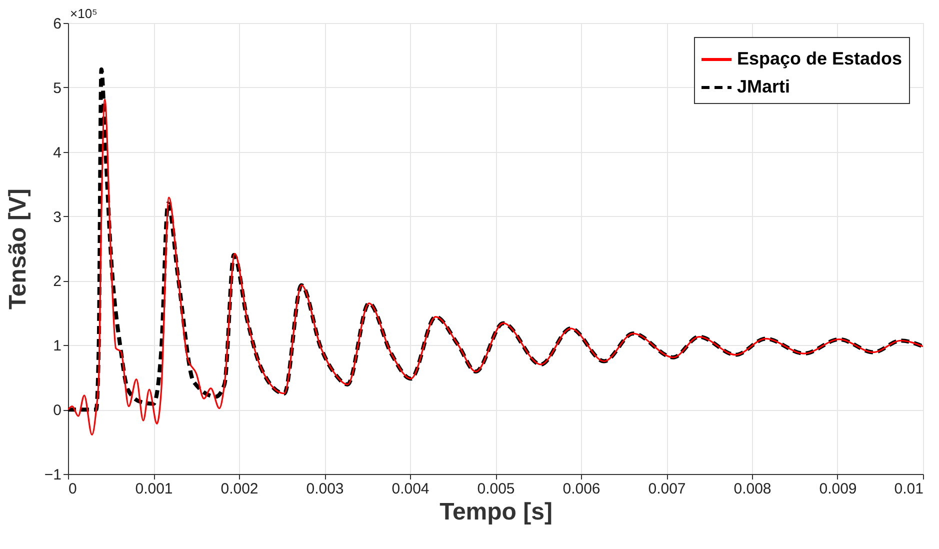 The image size is (939, 549). What do you see at coordinates (325, 489) in the screenshot?
I see `x-tick-label: 0.003` at bounding box center [325, 489].